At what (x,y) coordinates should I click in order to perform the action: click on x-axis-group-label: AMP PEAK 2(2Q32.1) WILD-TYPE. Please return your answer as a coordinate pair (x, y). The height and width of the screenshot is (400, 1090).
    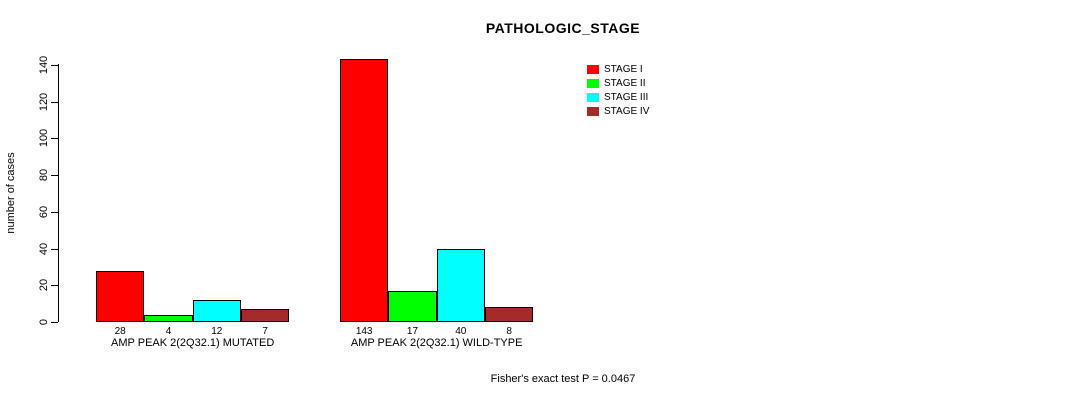
    Looking at the image, I should click on (436, 343).